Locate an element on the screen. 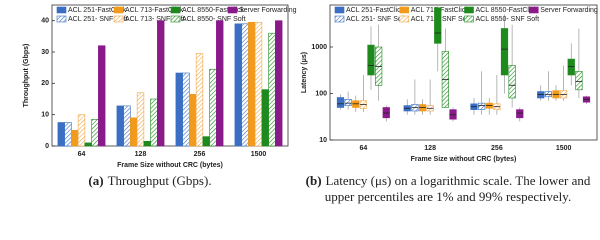 The width and height of the screenshot is (600, 240). caption-text: Throughput (Gbps). is located at coordinates (159, 180).